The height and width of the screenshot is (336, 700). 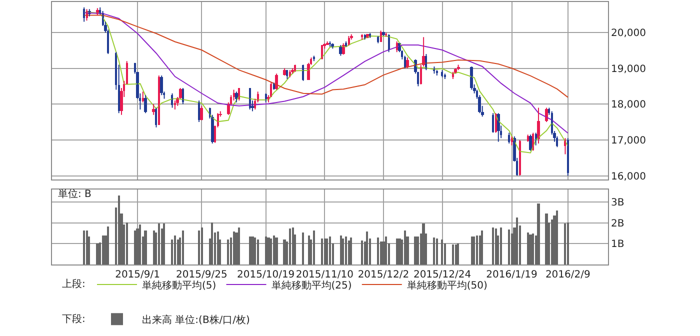 I want to click on y-tick-label: 1B, so click(x=617, y=244).